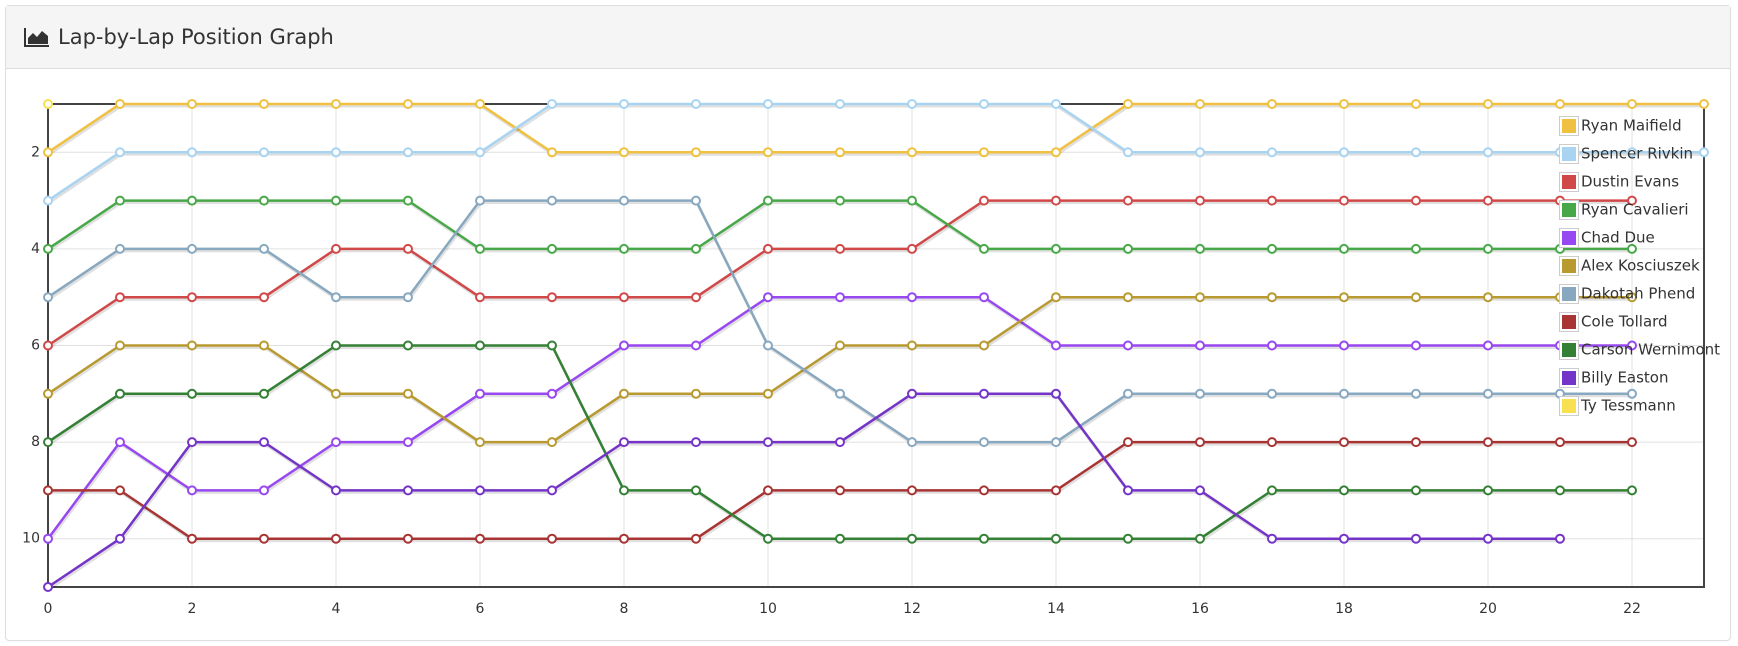  Describe the element at coordinates (912, 609) in the screenshot. I see `x-tick-label: 12` at that location.